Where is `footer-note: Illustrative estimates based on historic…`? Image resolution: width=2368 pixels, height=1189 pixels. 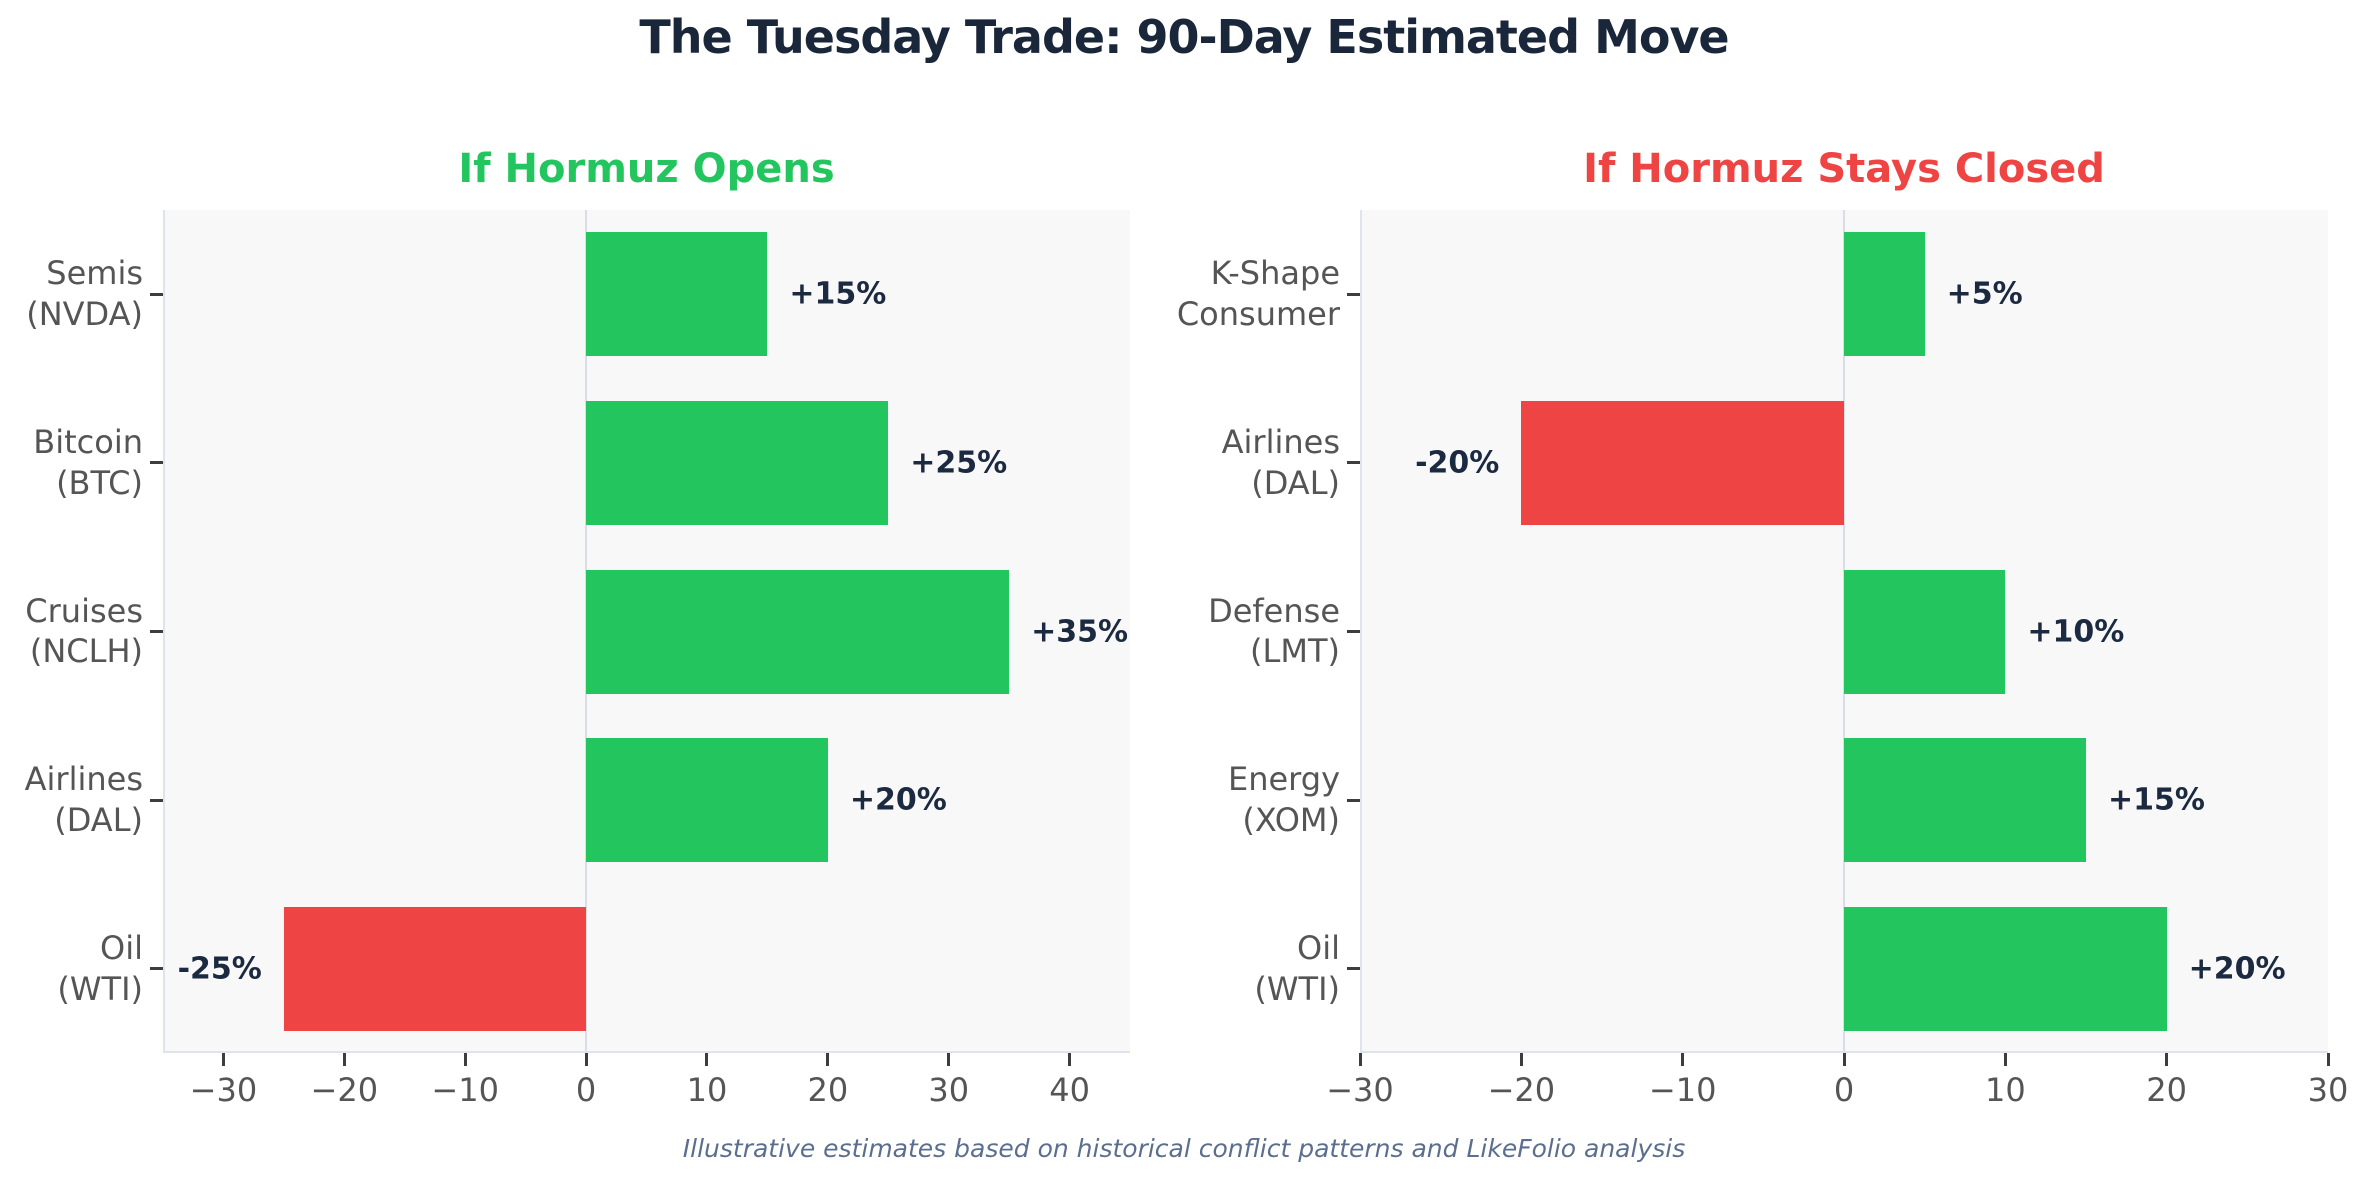 footer-note: Illustrative estimates based on historic… is located at coordinates (1184, 1148).